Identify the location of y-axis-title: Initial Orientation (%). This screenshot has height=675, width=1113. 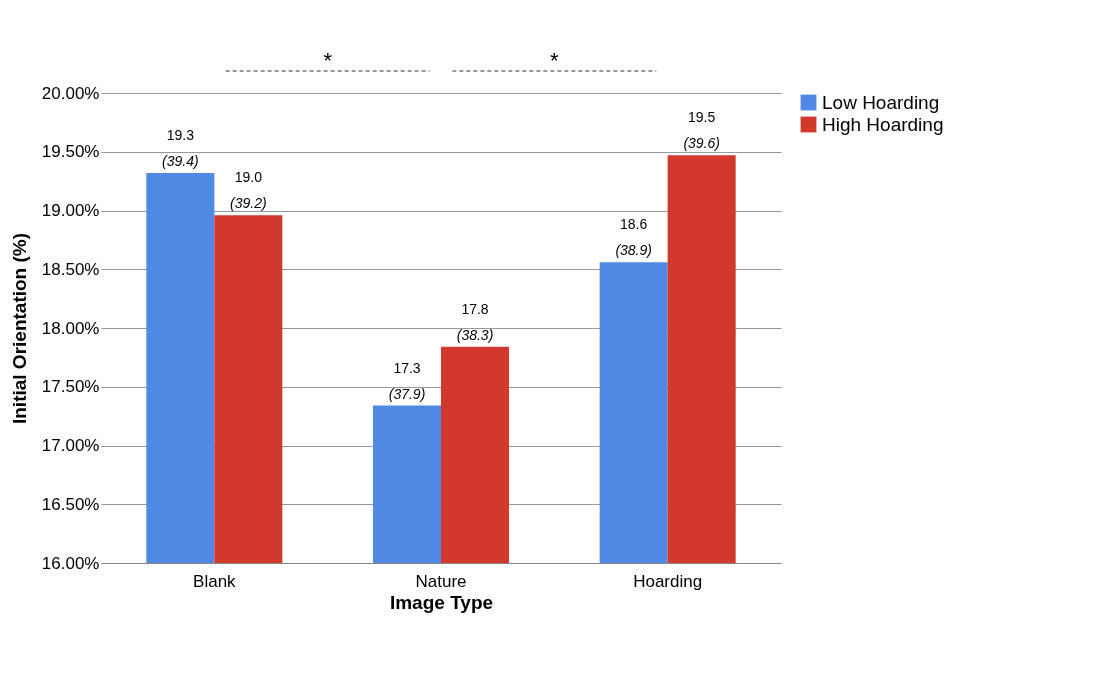
(19, 328).